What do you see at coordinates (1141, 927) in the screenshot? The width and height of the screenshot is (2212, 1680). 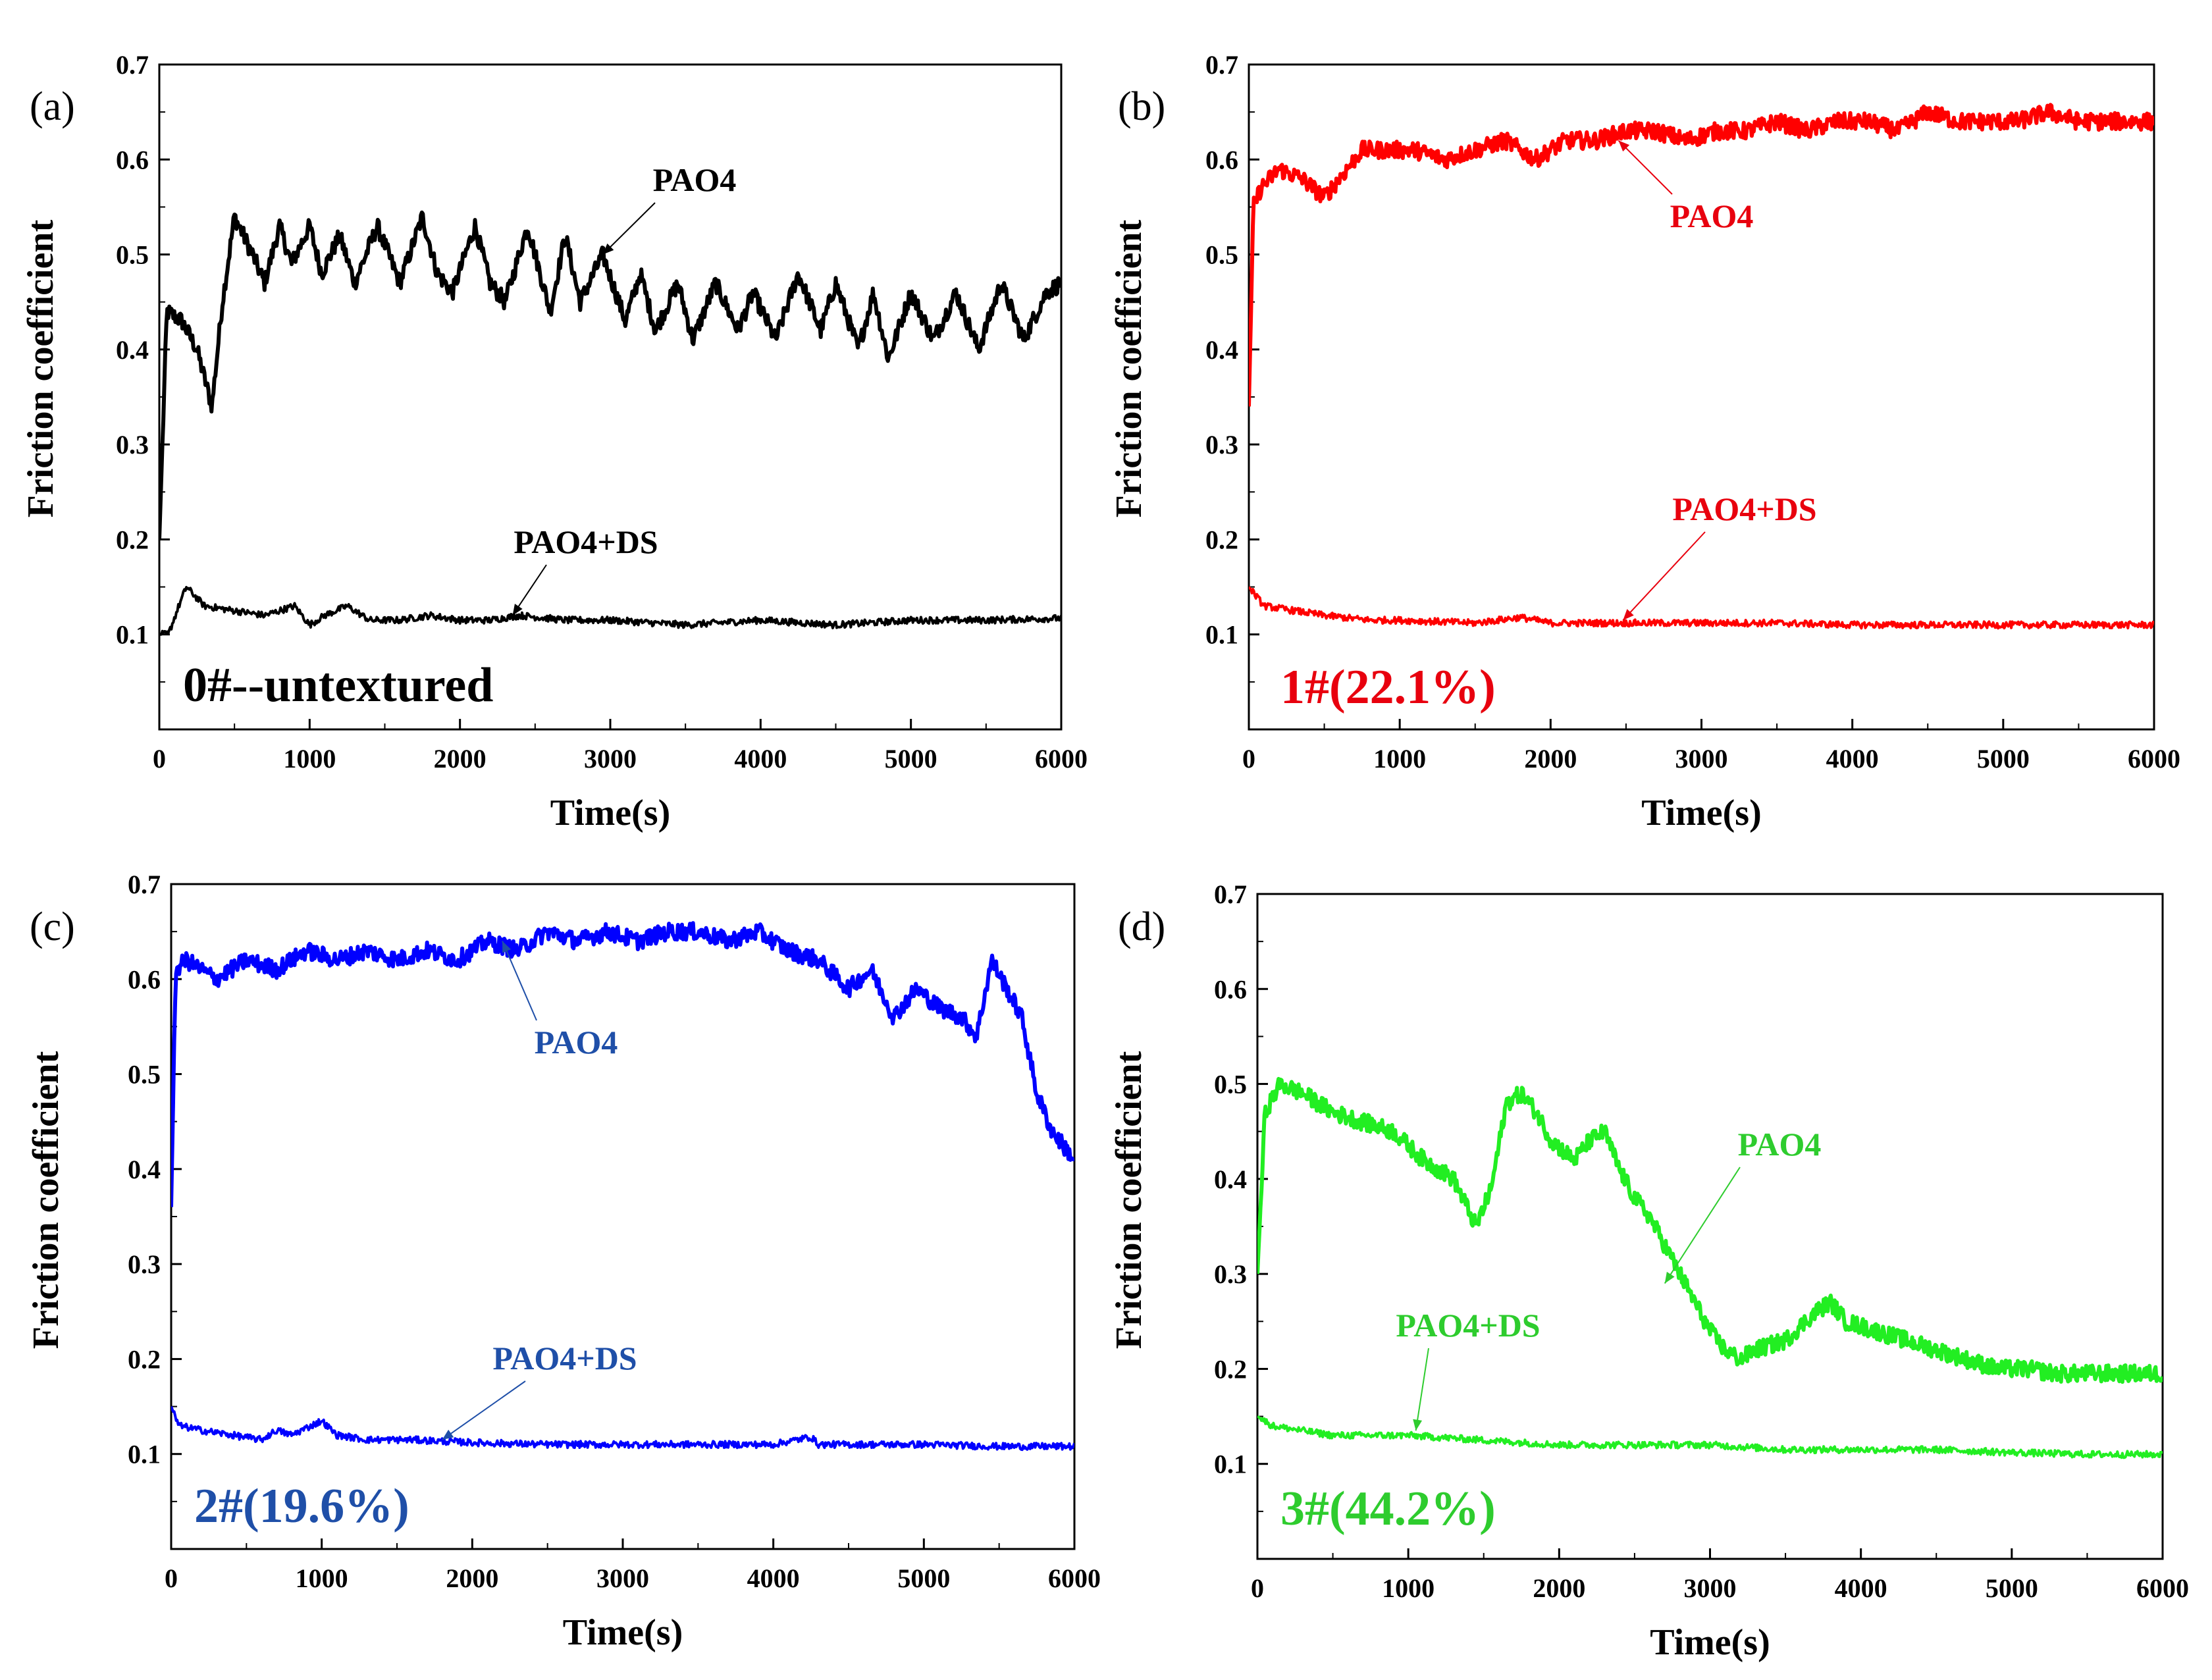 I see `panel-letter: (d)` at bounding box center [1141, 927].